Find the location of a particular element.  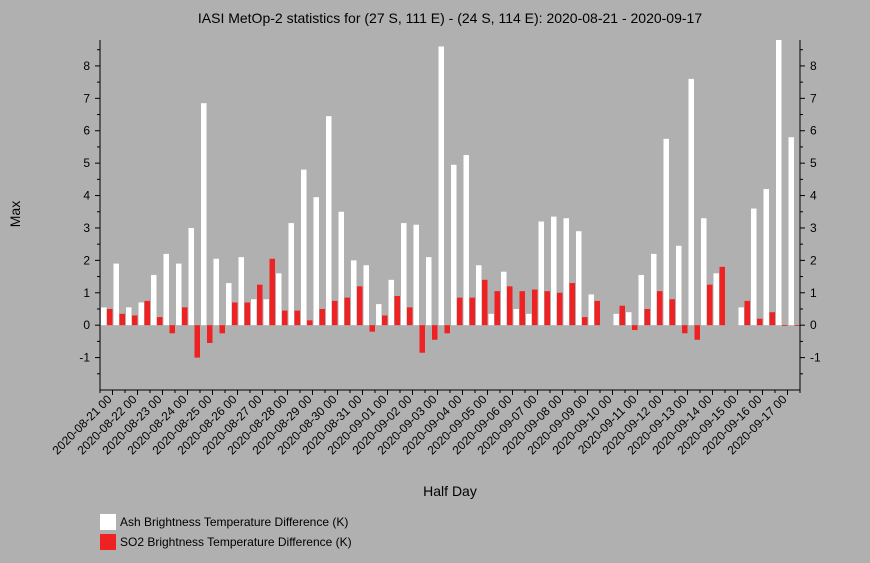

legend-swatch-ash is located at coordinates (108, 522).